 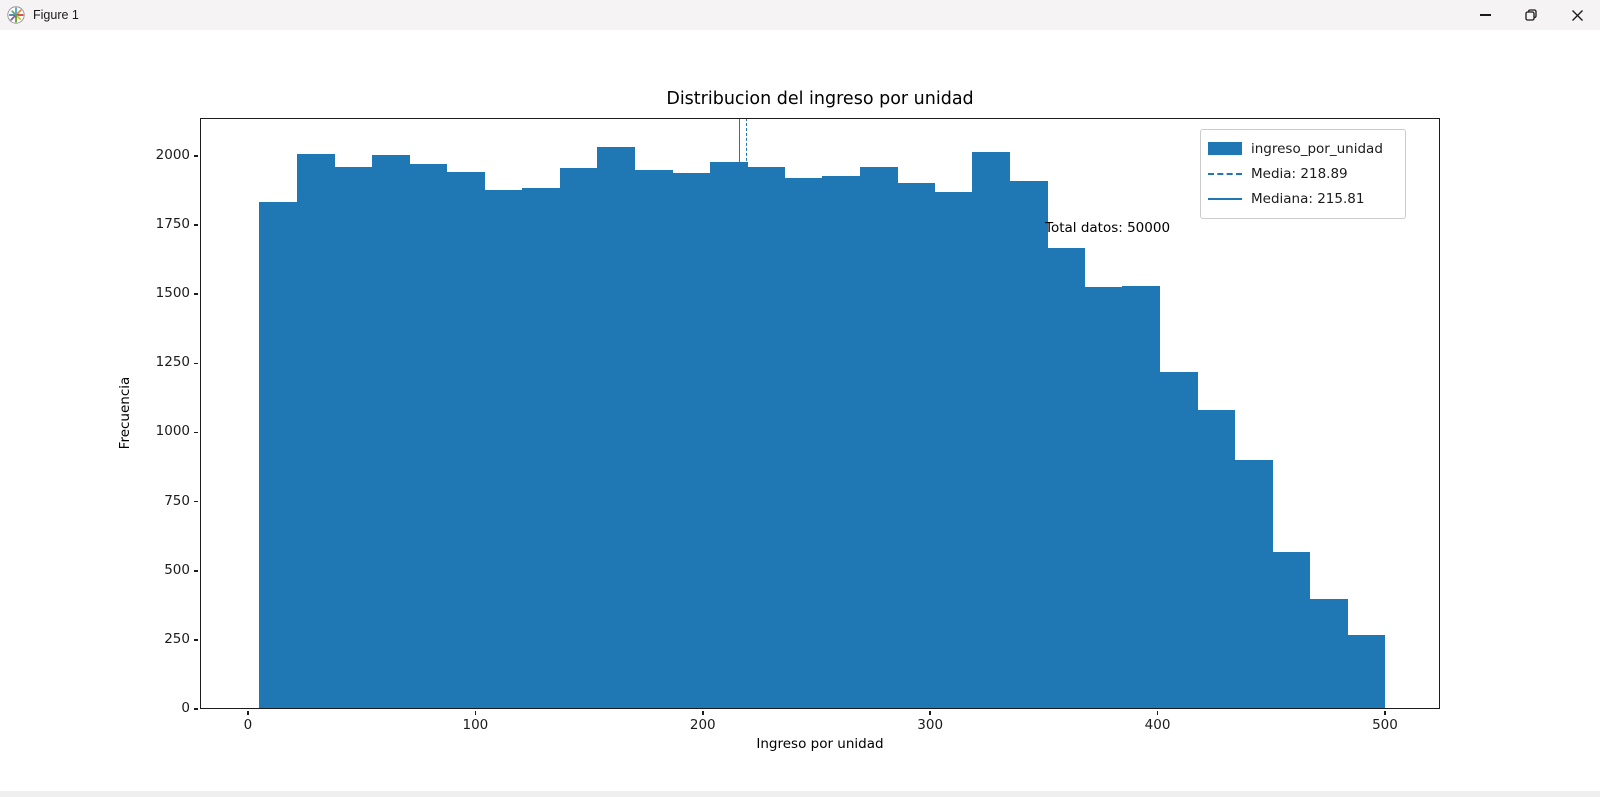 I want to click on median-line, so click(x=739, y=413).